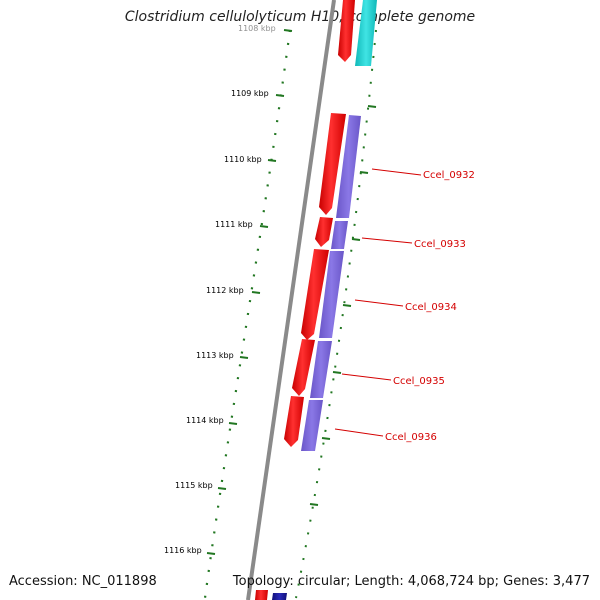 The width and height of the screenshot is (600, 600). What do you see at coordinates (194, 485) in the screenshot?
I see `tick-label: 1115 kbp` at bounding box center [194, 485].